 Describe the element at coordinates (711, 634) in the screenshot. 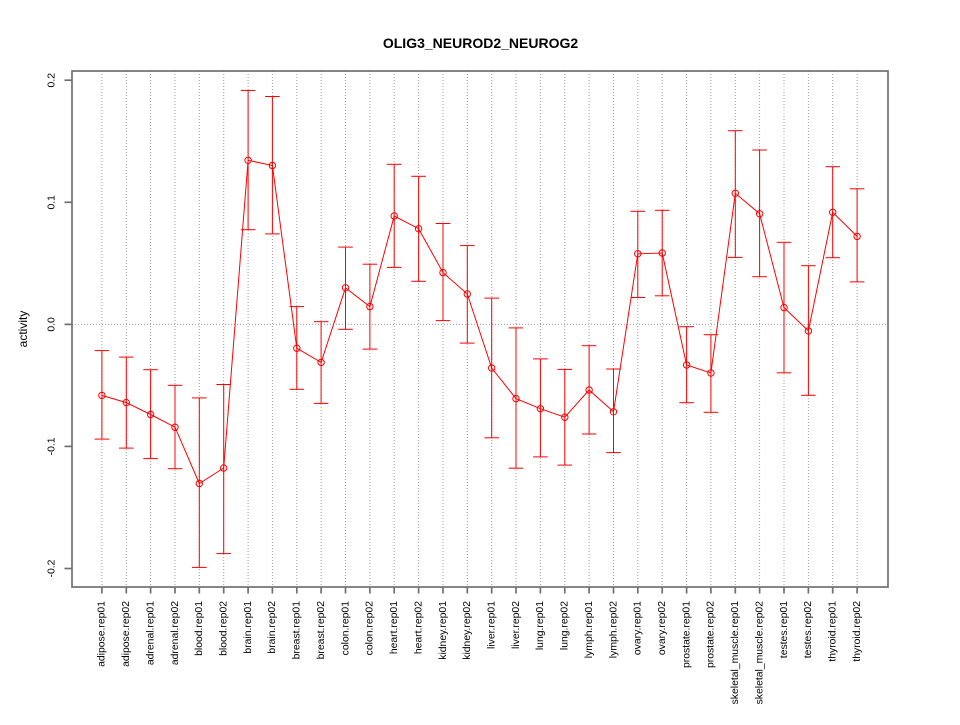

I see `svg-text: prostate.rep02` at that location.